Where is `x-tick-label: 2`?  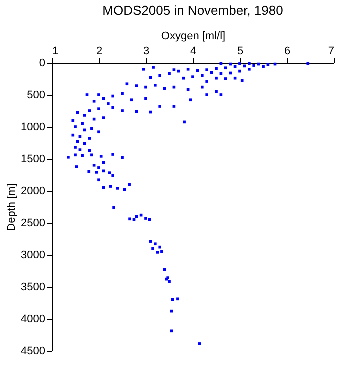
x-tick-label: 2 is located at coordinates (99, 52).